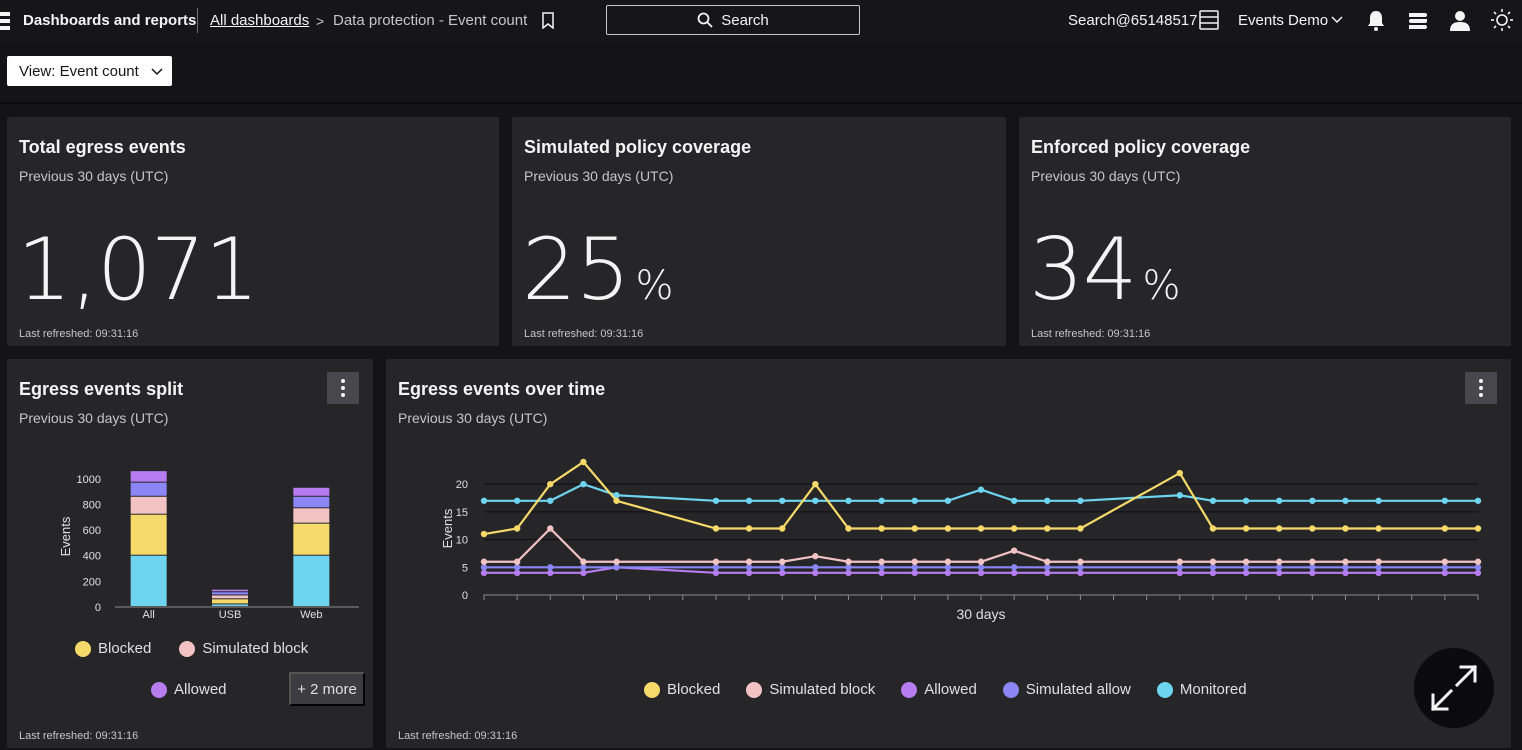 This screenshot has height=750, width=1522. I want to click on expand-icon, so click(1454, 688).